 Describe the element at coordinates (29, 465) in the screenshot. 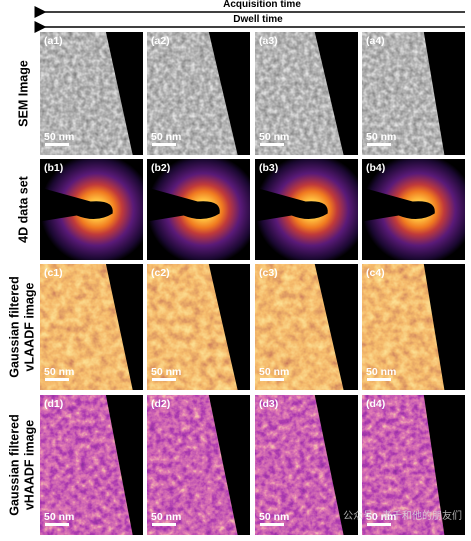

I see `row-label: vHAADF image` at that location.